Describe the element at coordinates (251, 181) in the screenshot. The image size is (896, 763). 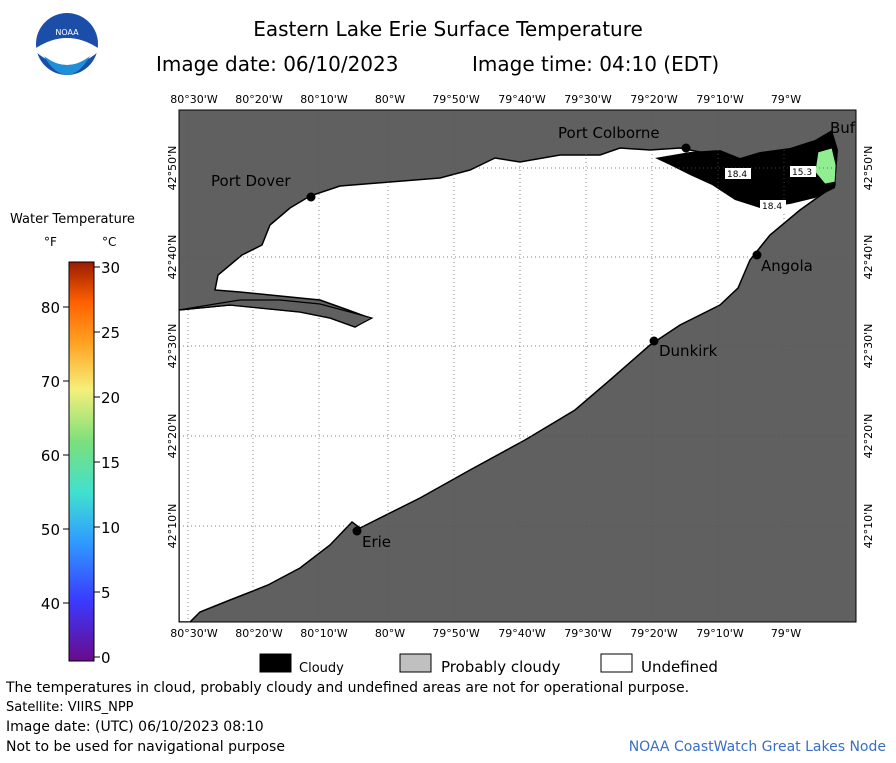
I see `port-dover-label: Port Dover` at that location.